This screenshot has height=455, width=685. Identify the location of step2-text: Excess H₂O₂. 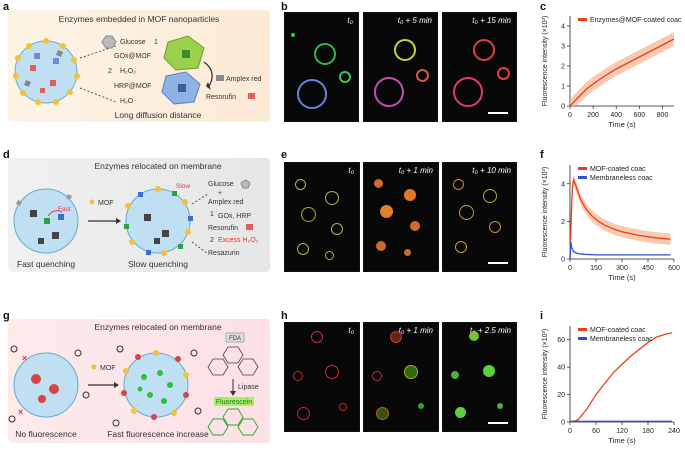
(238, 240).